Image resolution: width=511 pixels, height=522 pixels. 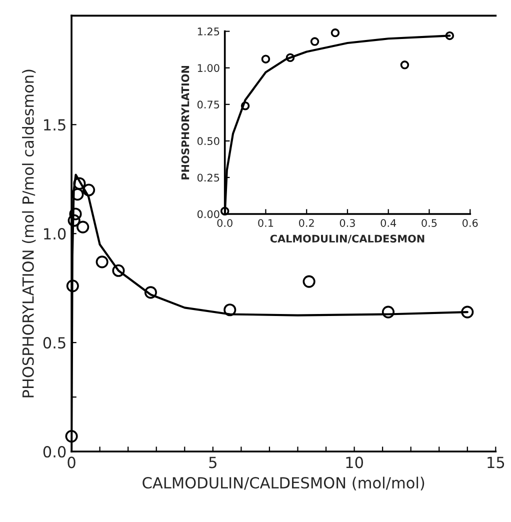 I want to click on y-tick-label: 1.00, so click(x=209, y=68).